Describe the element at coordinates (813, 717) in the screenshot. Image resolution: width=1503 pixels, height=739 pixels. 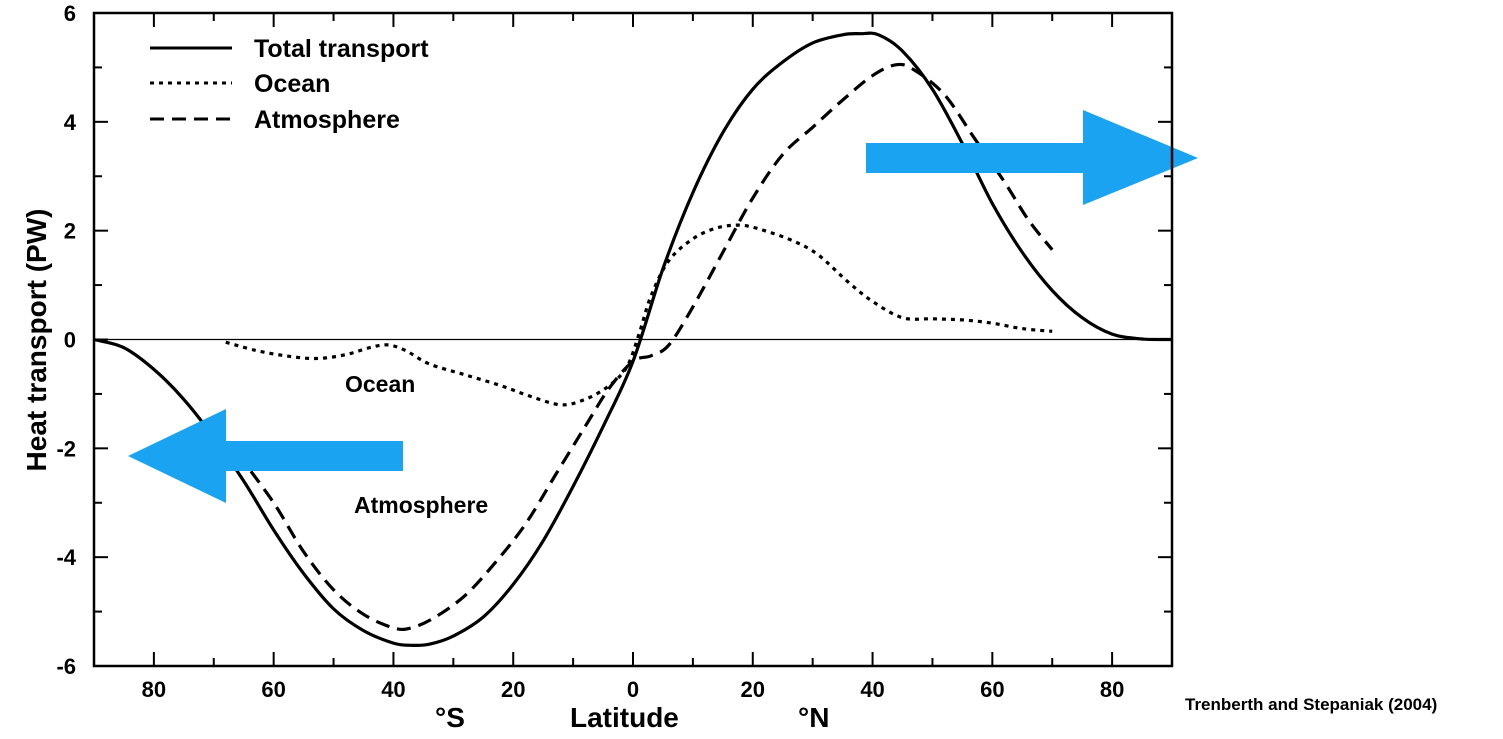
I see `x-hemisphere-north: °N` at that location.